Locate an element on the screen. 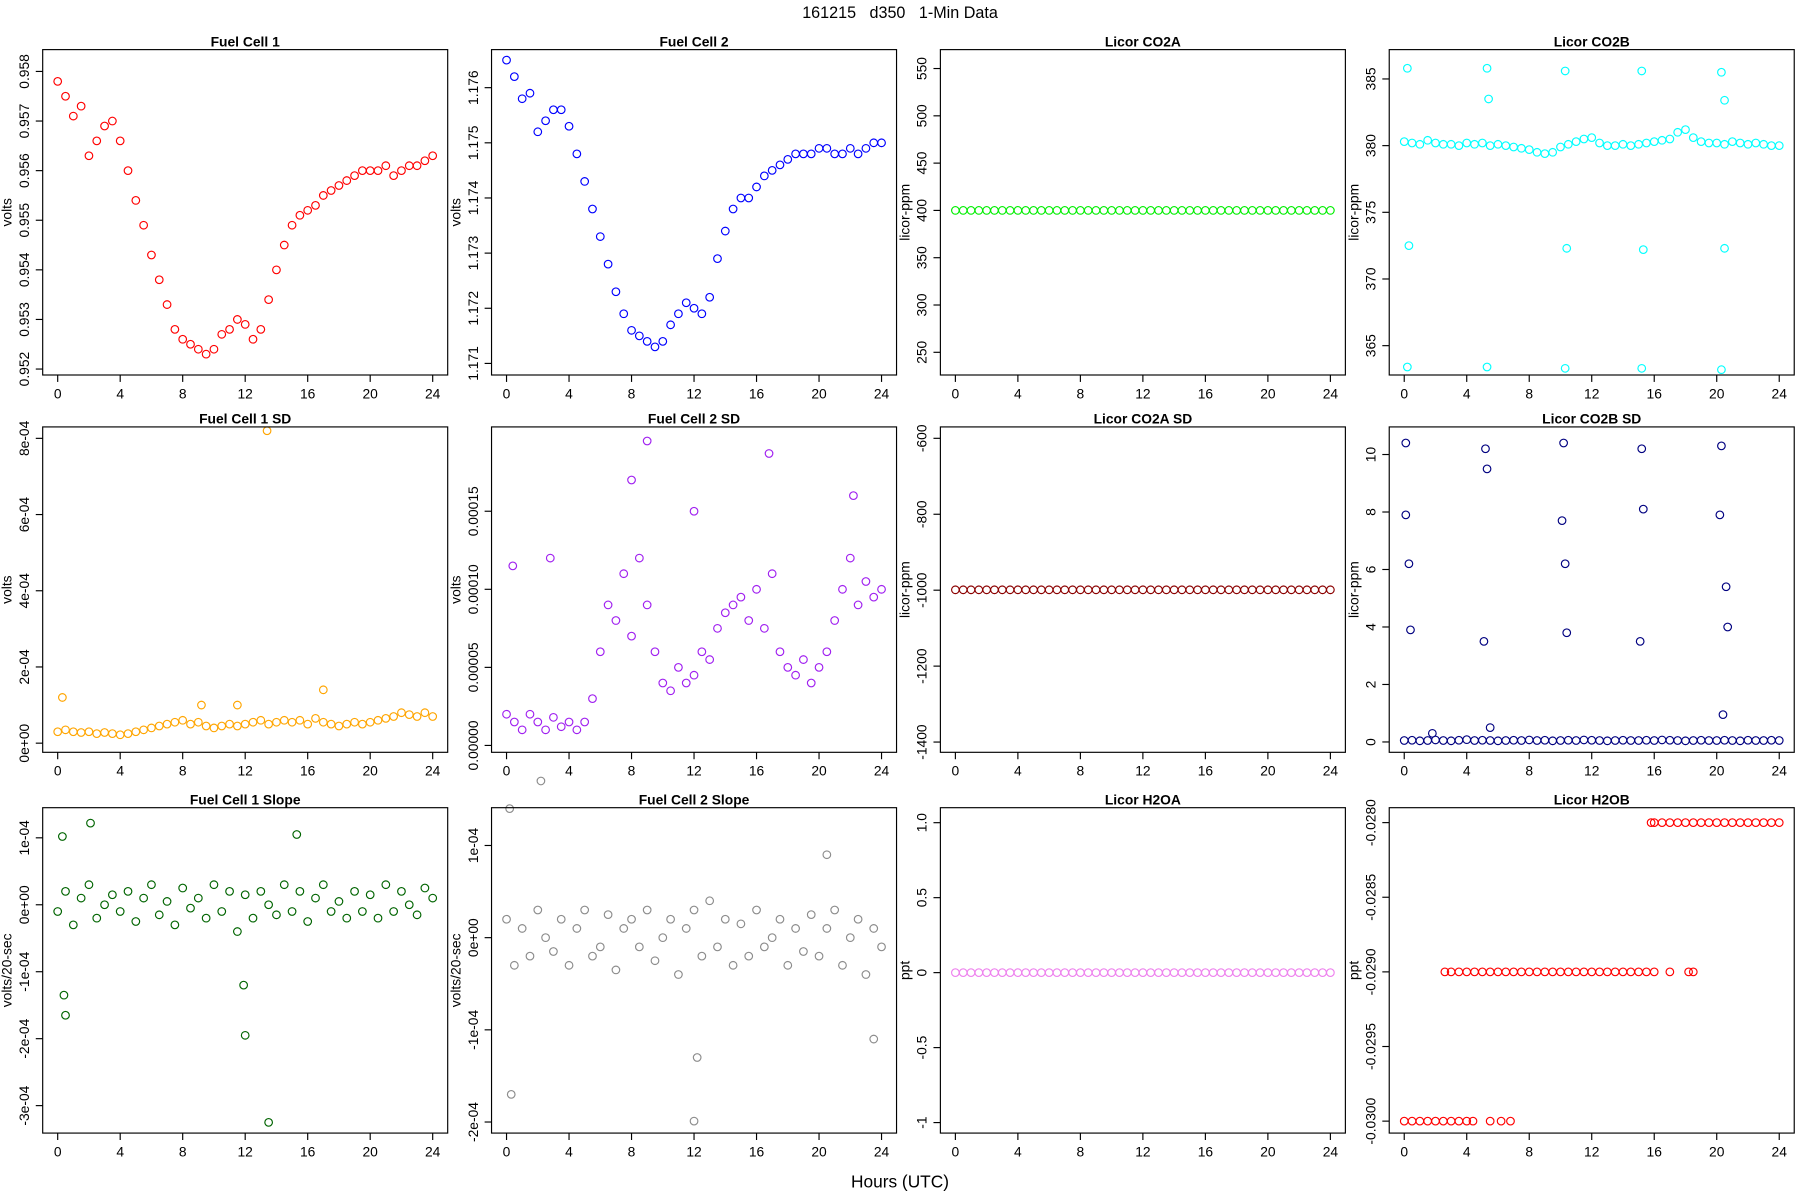  y-tick-label: 8e-04 is located at coordinates (24, 438).